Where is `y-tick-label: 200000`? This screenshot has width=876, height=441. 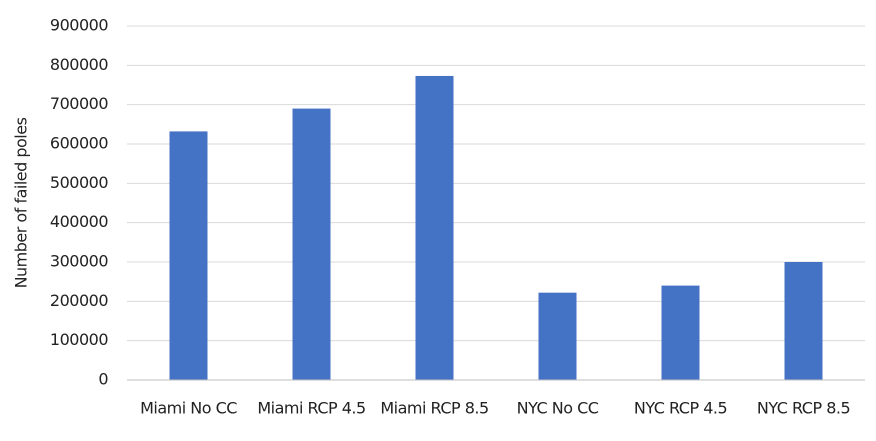
y-tick-label: 200000 is located at coordinates (79, 300).